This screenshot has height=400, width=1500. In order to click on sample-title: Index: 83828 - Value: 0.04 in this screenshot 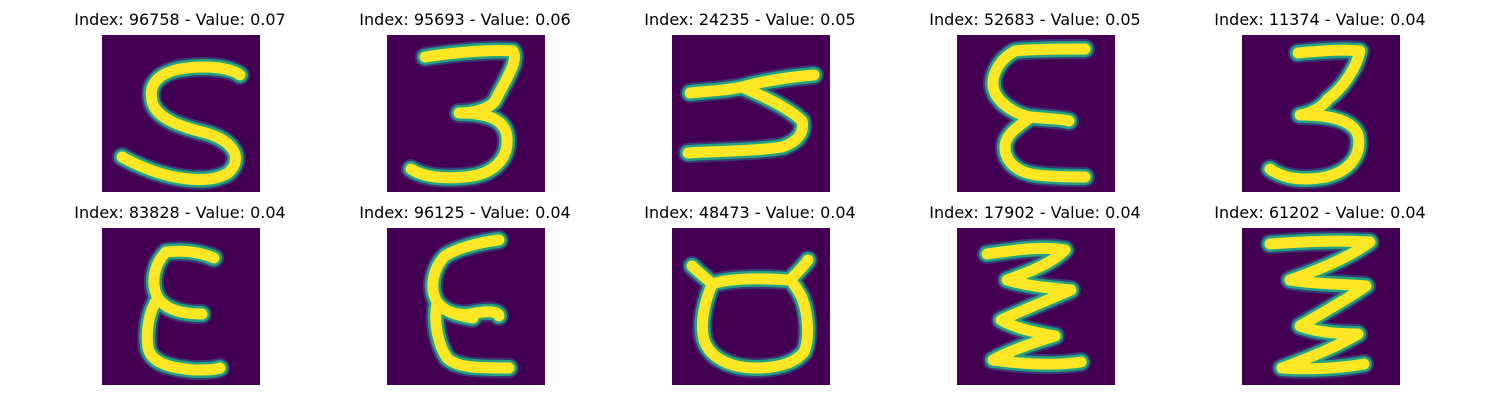, I will do `click(180, 212)`.